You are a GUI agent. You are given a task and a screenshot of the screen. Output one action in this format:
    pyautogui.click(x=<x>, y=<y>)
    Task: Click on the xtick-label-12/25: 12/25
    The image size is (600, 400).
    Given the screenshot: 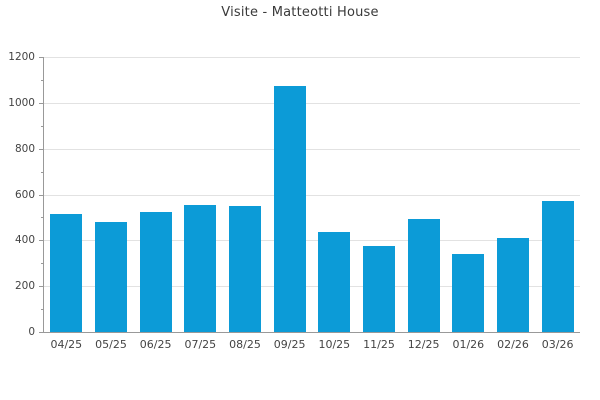 What is the action you would take?
    pyautogui.click(x=423, y=344)
    